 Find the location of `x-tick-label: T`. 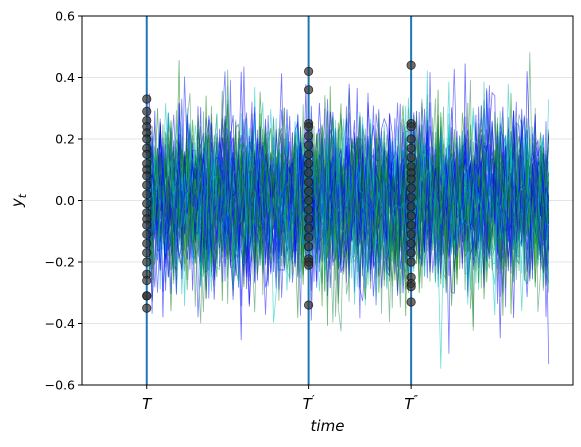

x-tick-label: T is located at coordinates (147, 404).